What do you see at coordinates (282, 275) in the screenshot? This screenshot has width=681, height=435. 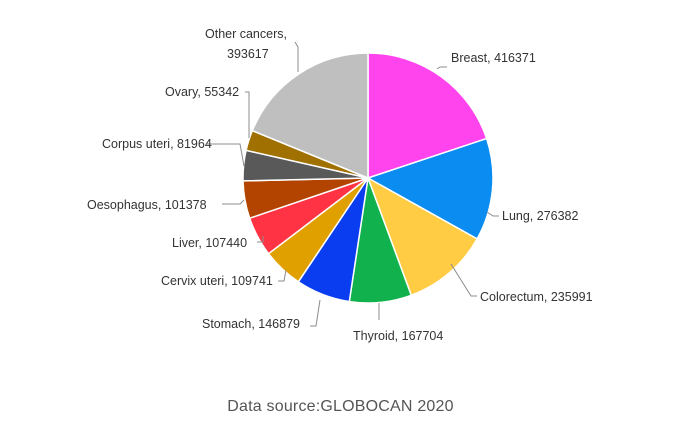 I see `leader-line-cervix-uteri` at bounding box center [282, 275].